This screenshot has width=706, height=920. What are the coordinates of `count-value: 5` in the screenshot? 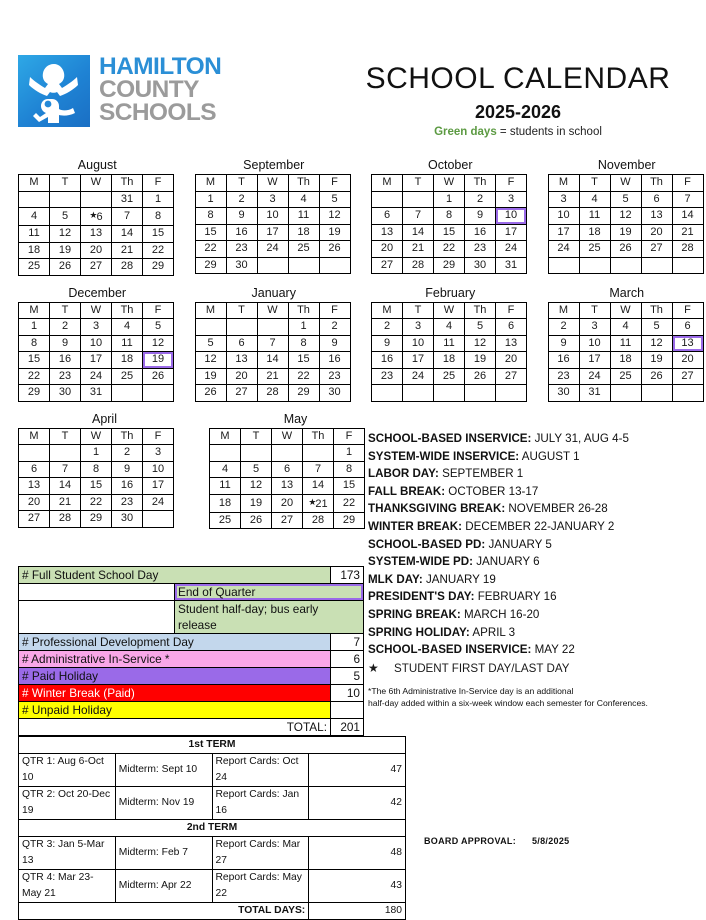 It's located at (347, 676).